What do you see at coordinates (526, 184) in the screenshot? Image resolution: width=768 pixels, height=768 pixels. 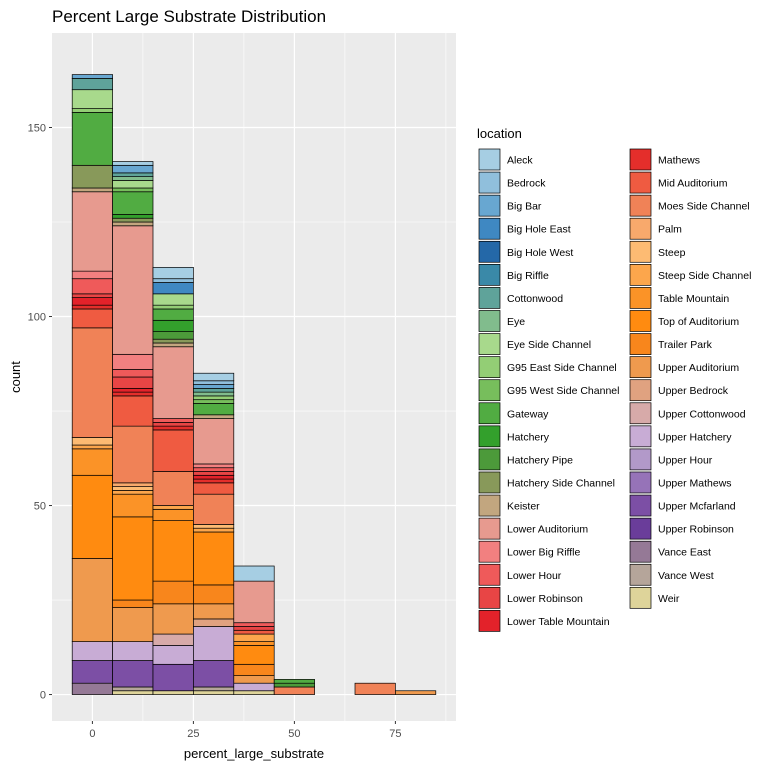 I see `legend-label: Bedrock` at bounding box center [526, 184].